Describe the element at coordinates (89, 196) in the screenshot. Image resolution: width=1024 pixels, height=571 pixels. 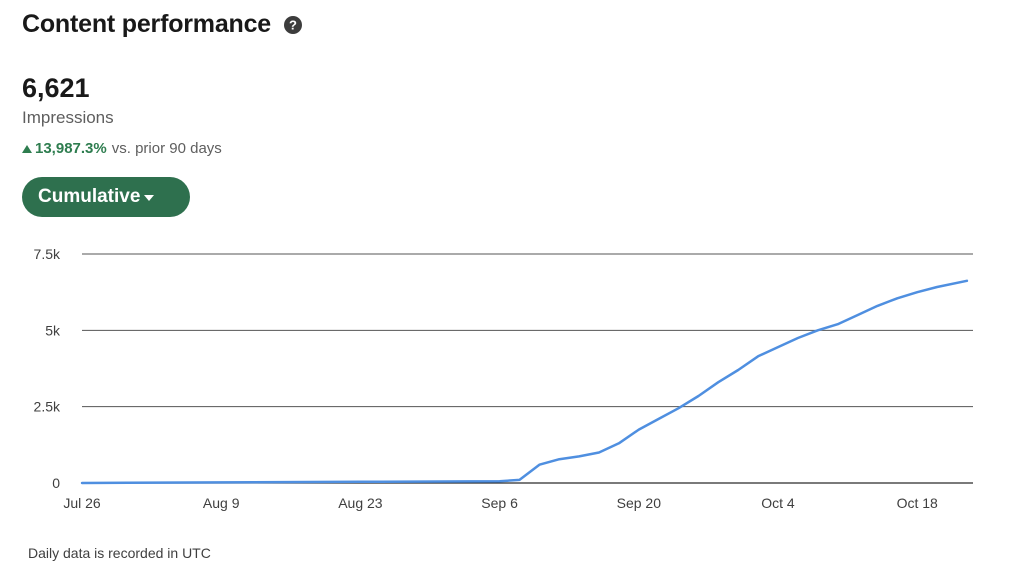
I see `dropdown-label: Cumulative` at that location.